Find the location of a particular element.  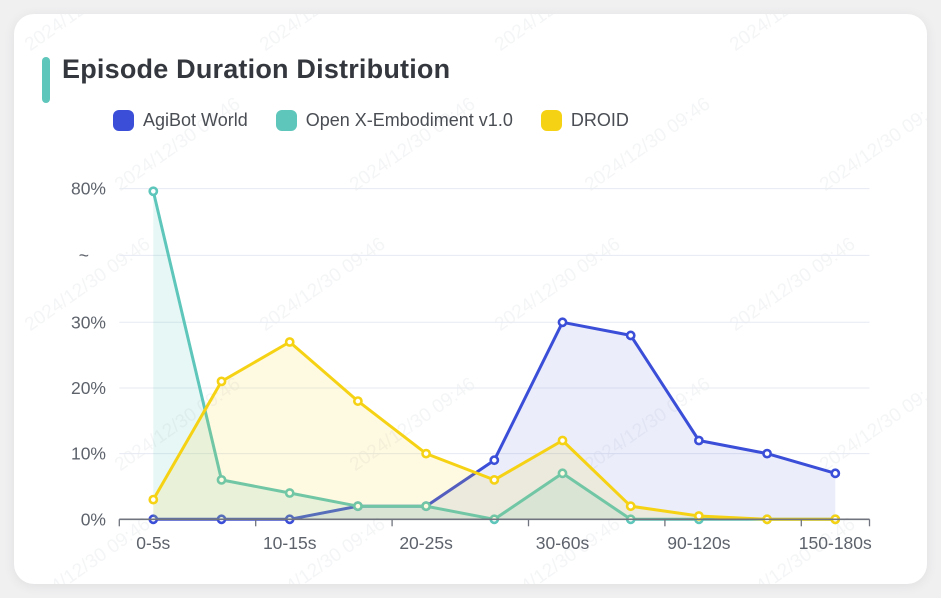

legend-item-open-x-embodiment-v1-0: Open X-Embodiment v1.0 is located at coordinates (394, 120).